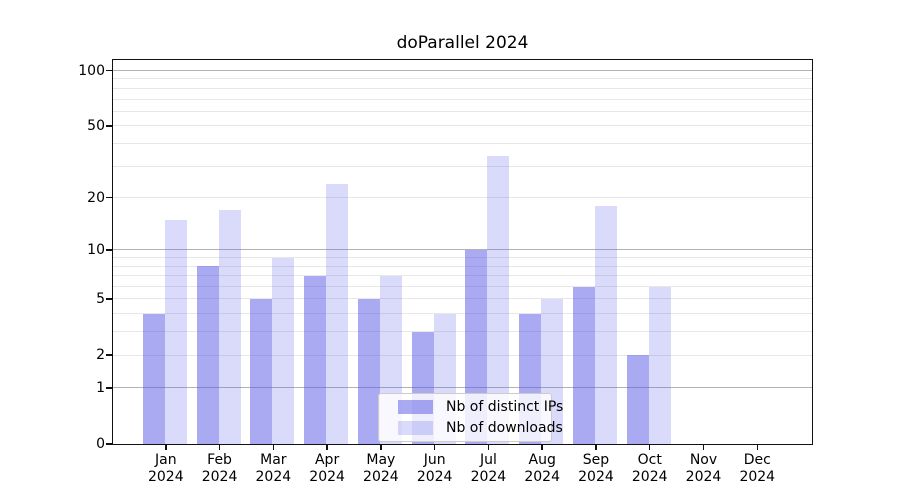  What do you see at coordinates (229, 327) in the screenshot?
I see `bar-downloads-feb` at bounding box center [229, 327].